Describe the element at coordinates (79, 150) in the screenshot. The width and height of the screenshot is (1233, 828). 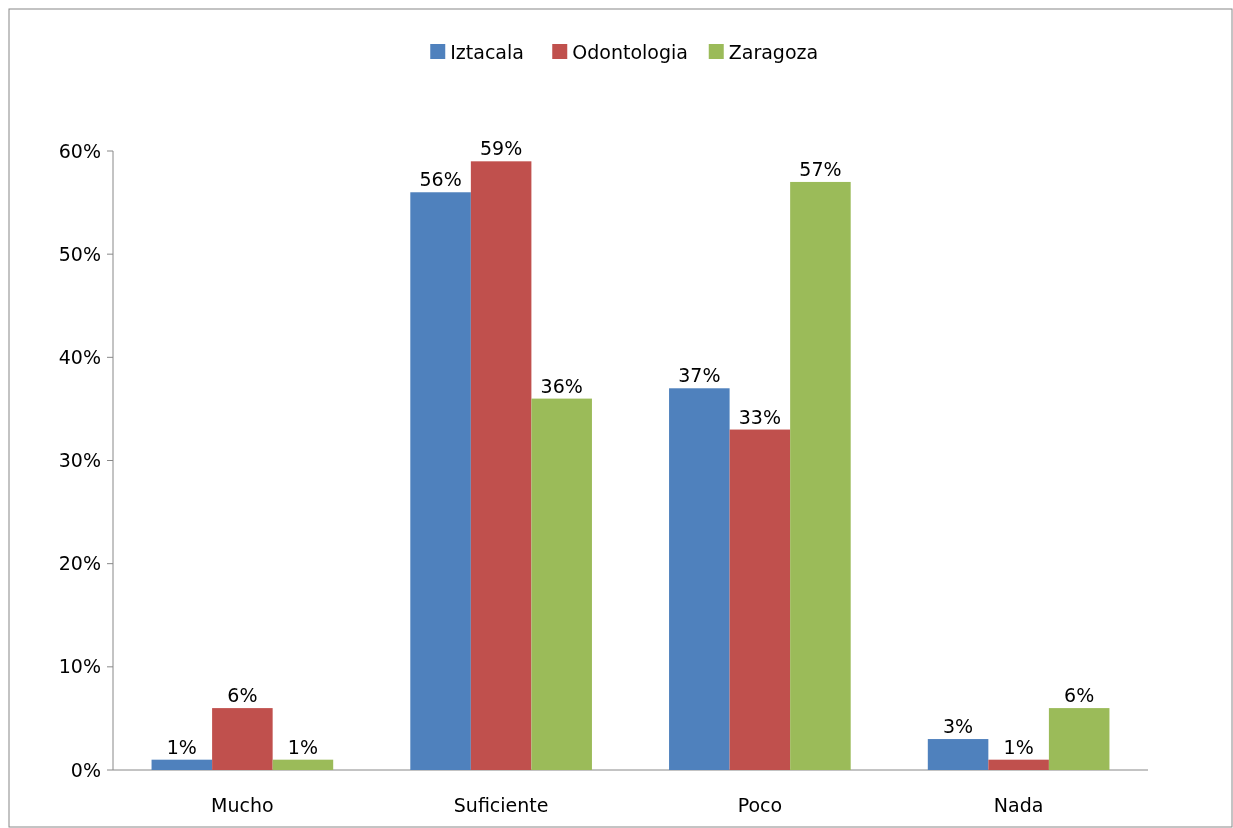
I see `y-tick-label: 60%` at that location.